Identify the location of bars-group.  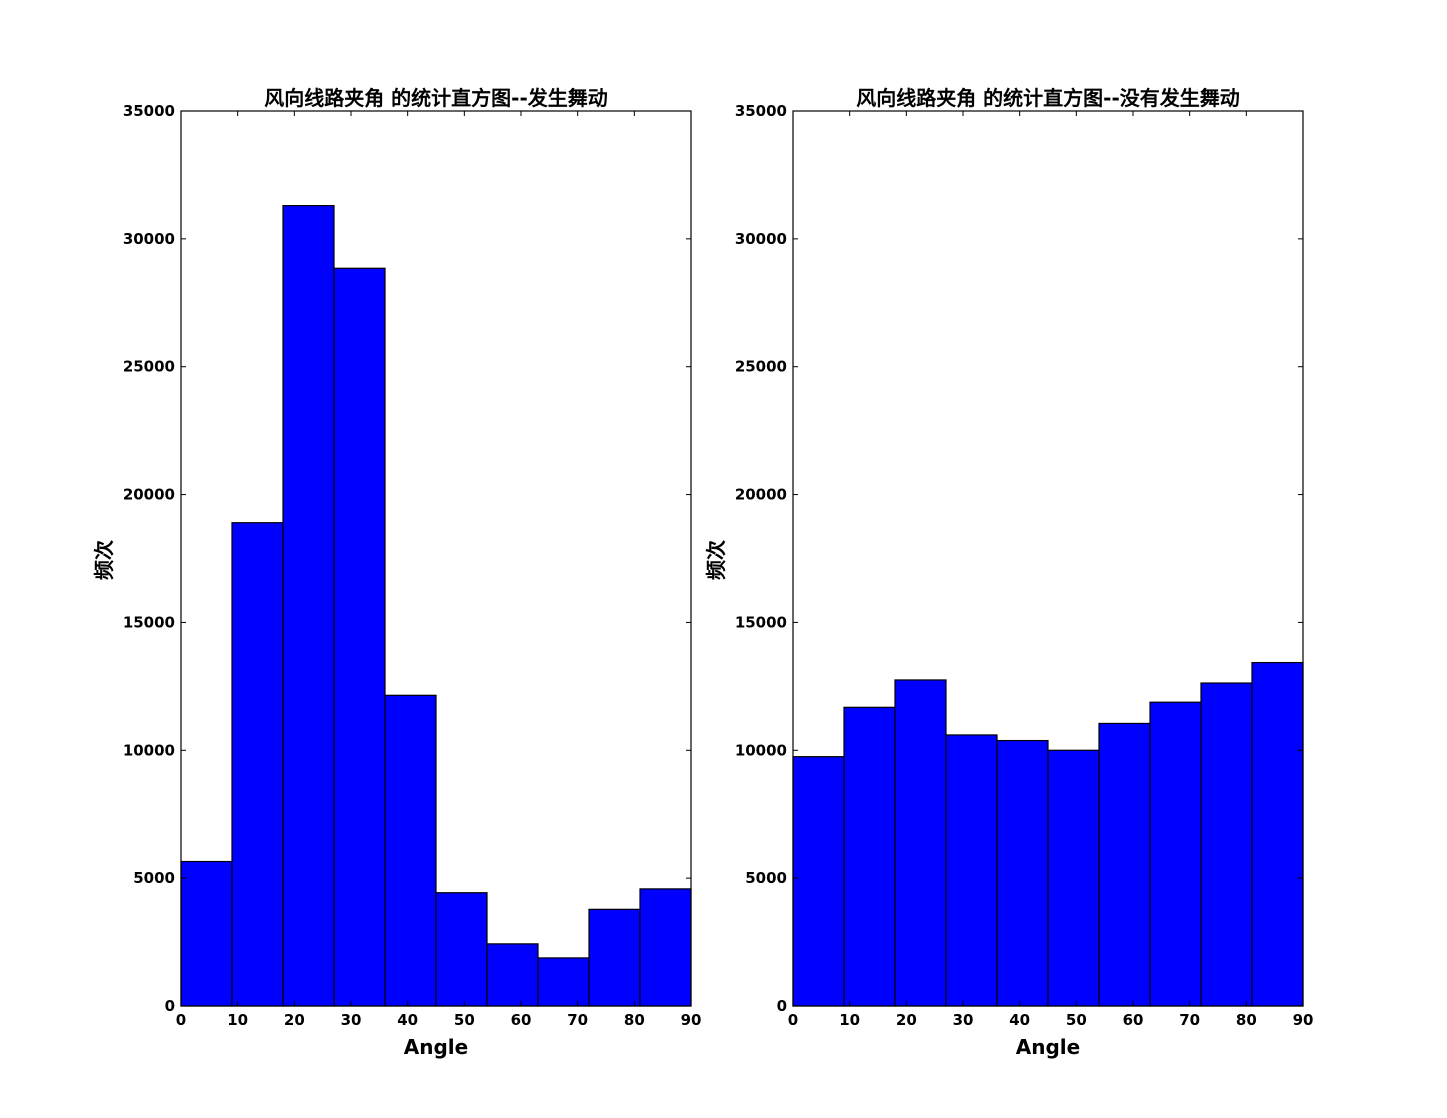
(1048, 834).